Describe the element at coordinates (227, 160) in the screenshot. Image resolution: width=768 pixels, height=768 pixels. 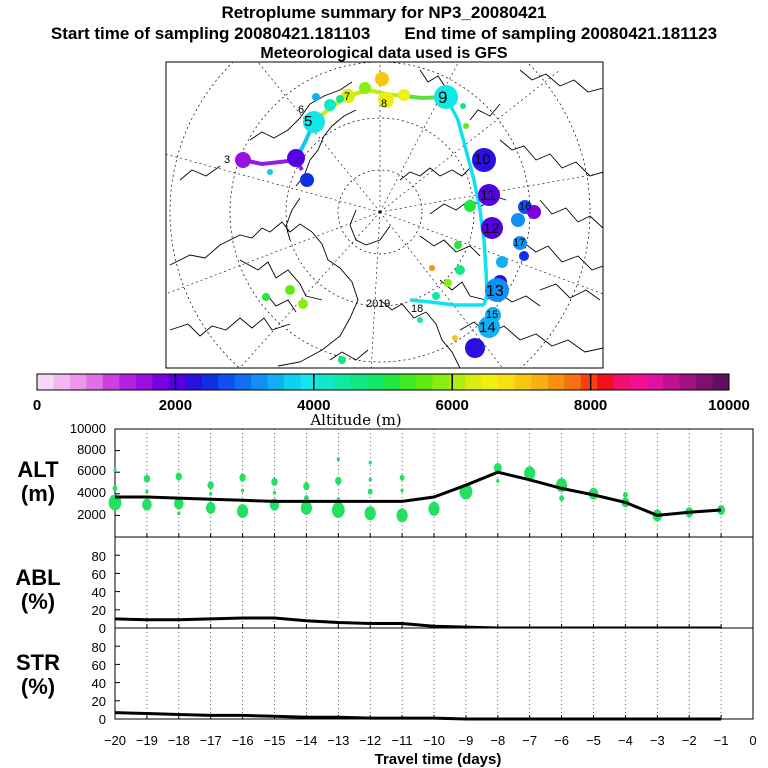
I see `day-label: 3` at that location.